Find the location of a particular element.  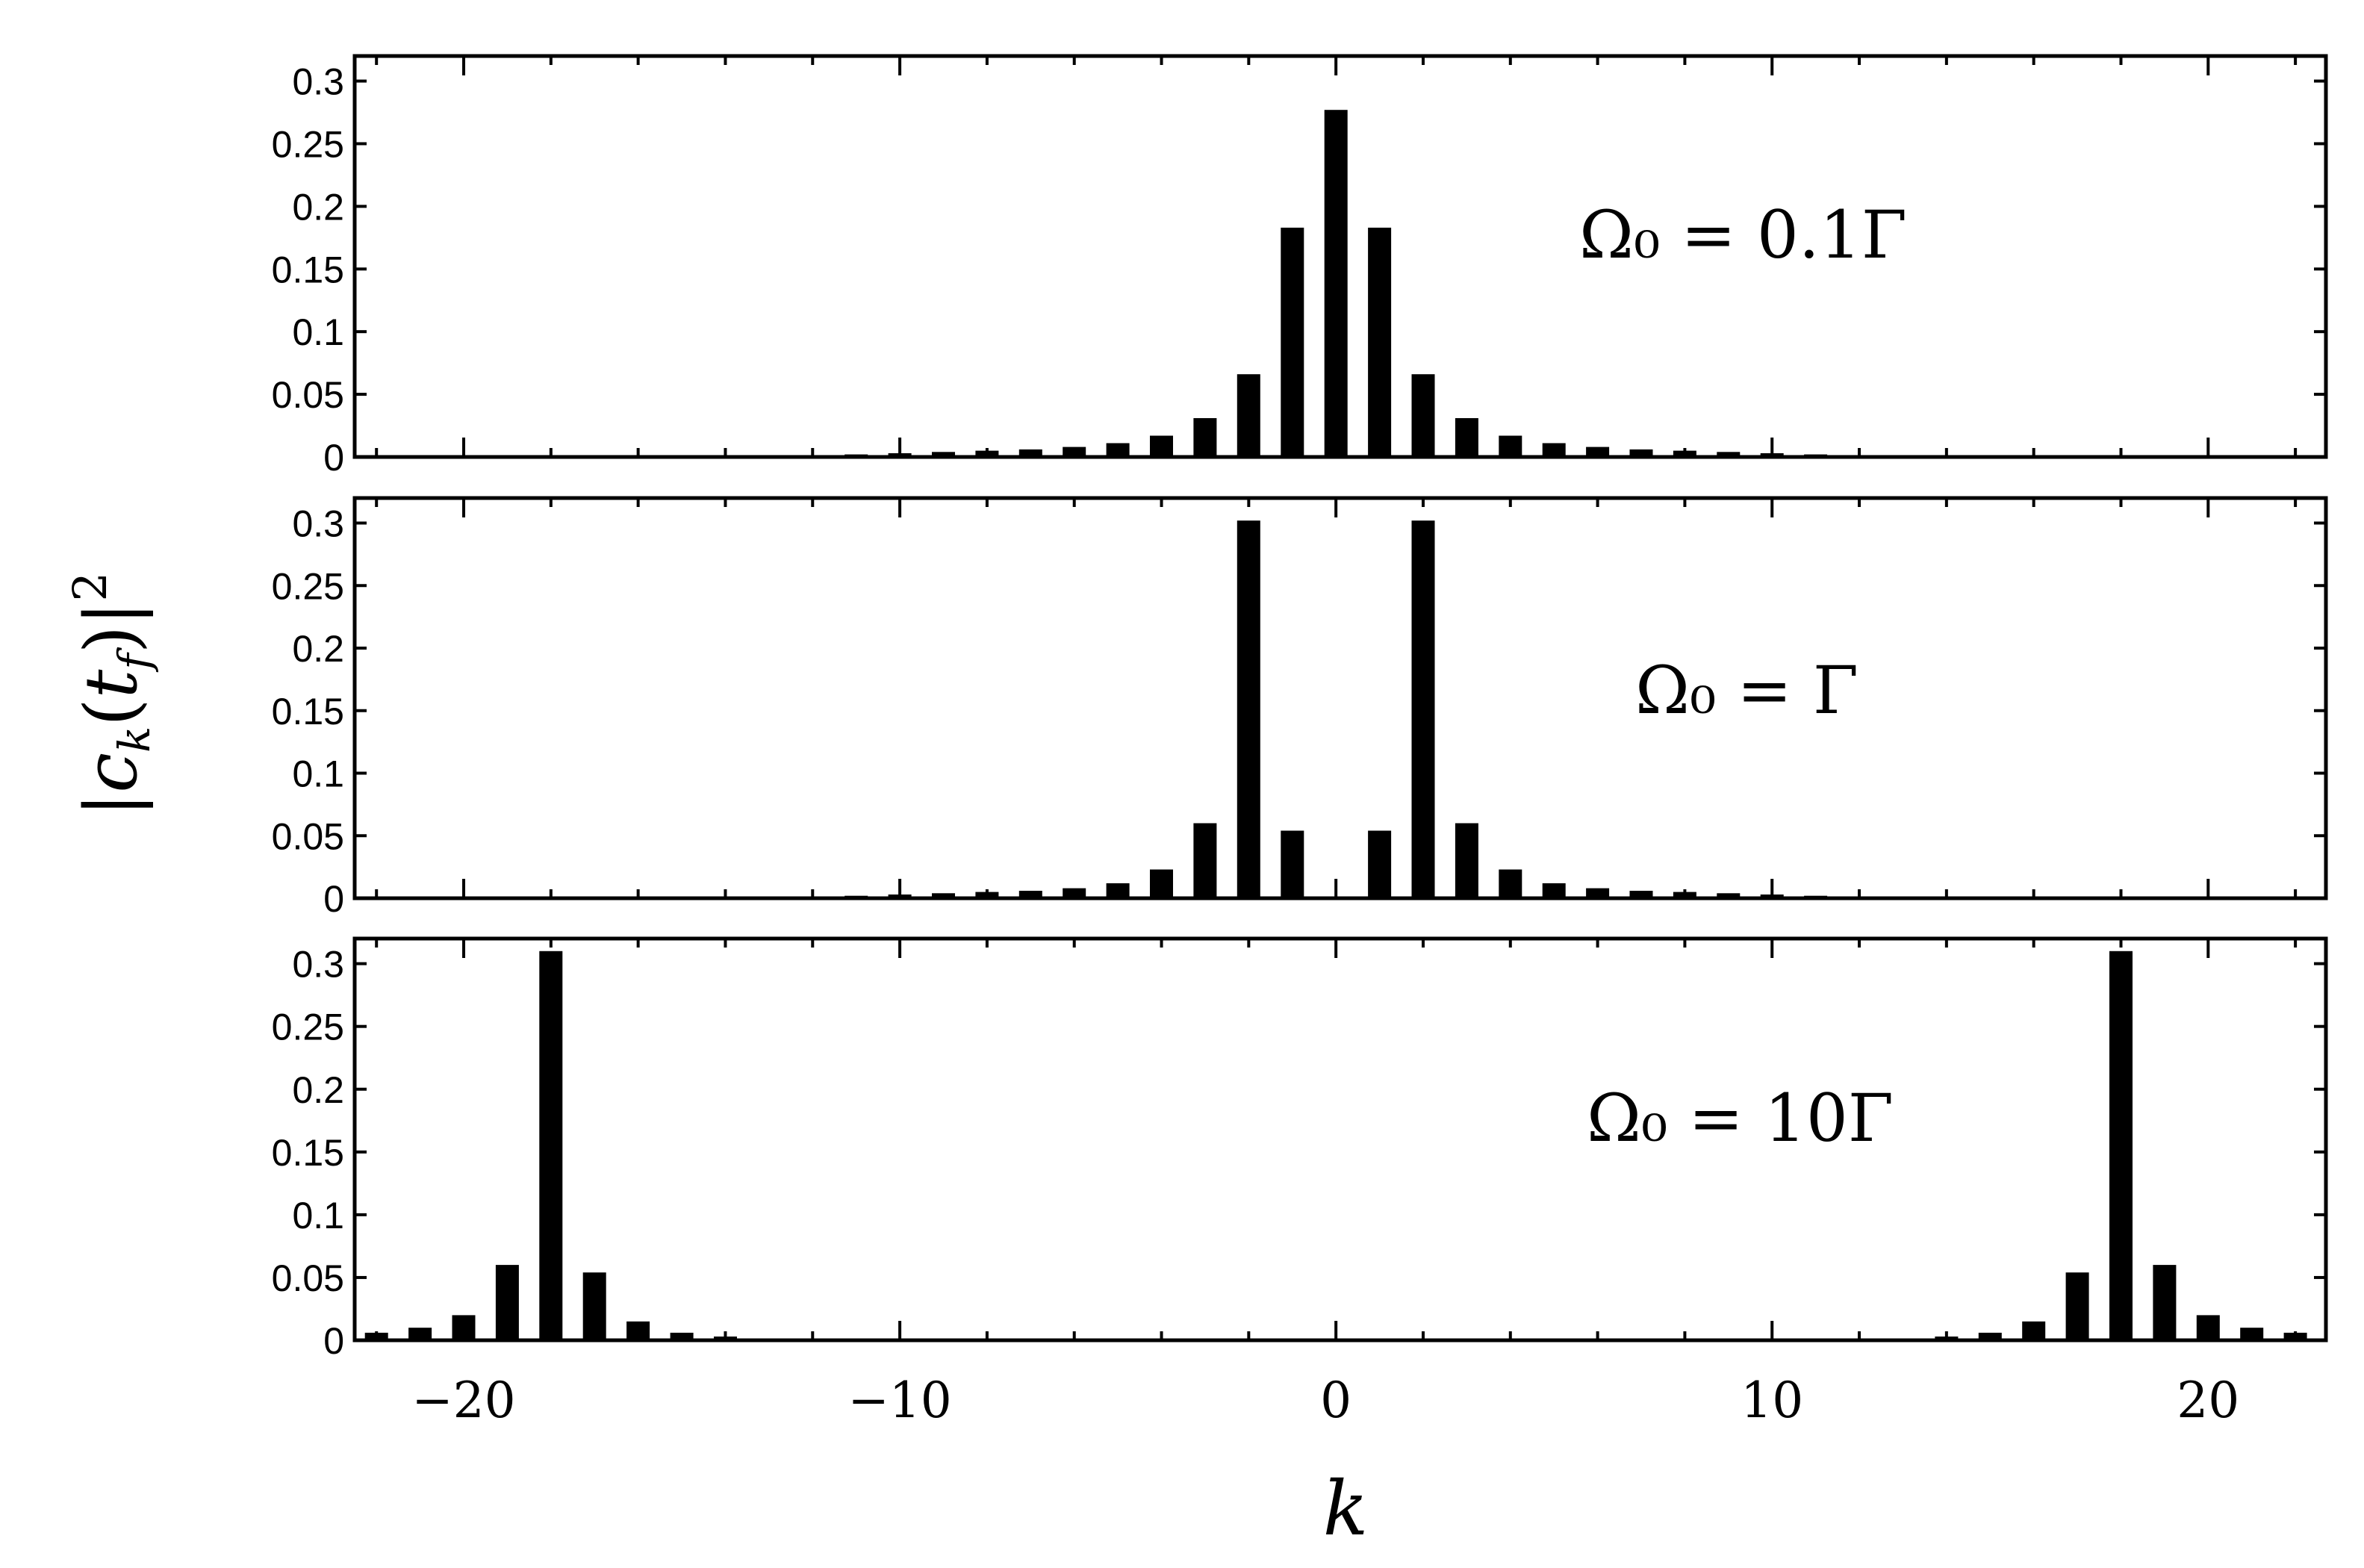

bar-k--17 is located at coordinates (594, 1306).